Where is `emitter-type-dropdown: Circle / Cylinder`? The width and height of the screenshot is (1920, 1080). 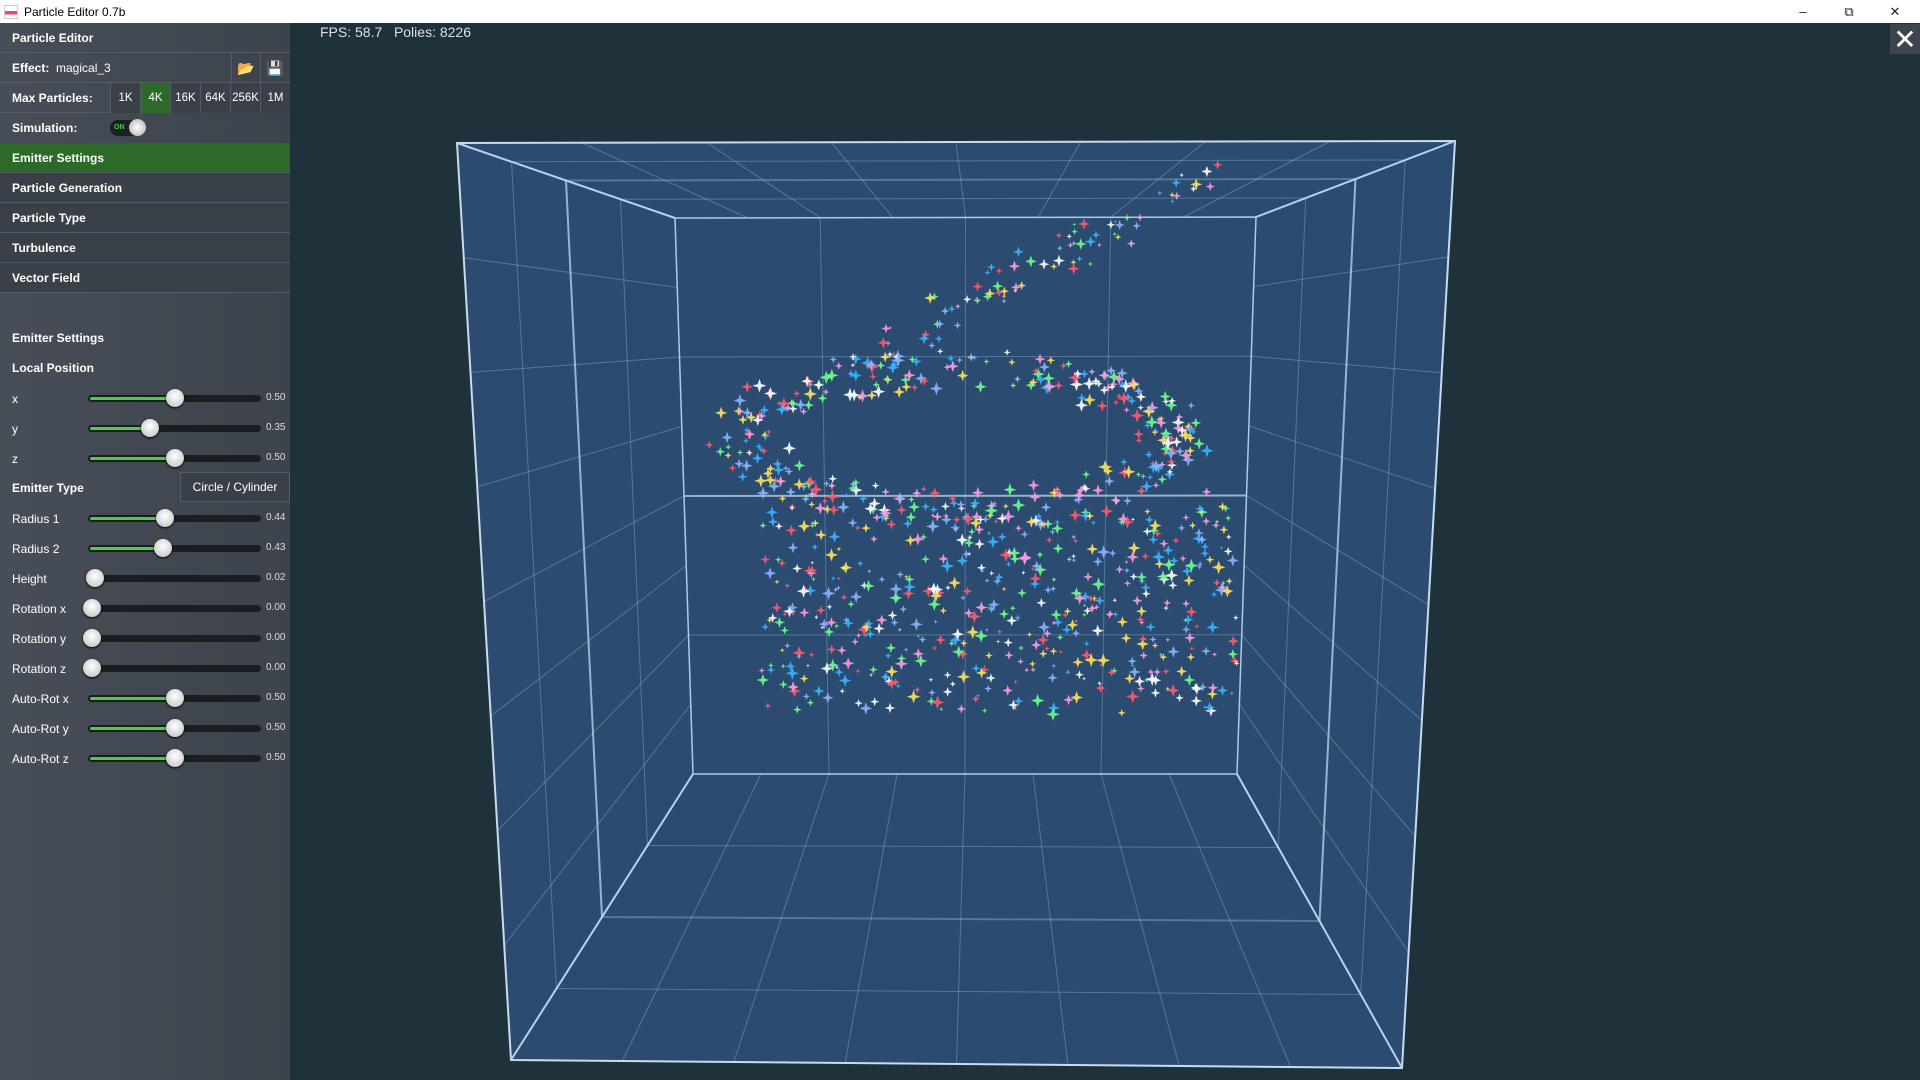 emitter-type-dropdown: Circle / Cylinder is located at coordinates (235, 487).